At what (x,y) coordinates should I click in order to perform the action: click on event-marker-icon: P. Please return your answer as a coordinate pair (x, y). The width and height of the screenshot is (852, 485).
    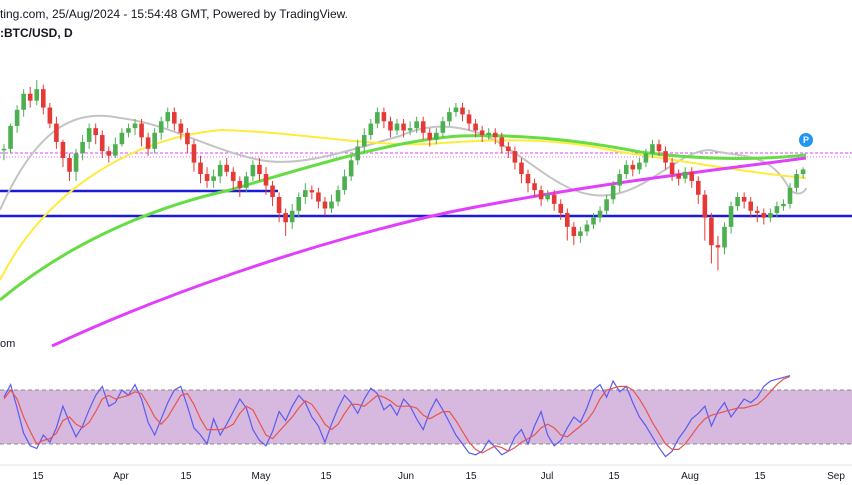
    Looking at the image, I should click on (806, 140).